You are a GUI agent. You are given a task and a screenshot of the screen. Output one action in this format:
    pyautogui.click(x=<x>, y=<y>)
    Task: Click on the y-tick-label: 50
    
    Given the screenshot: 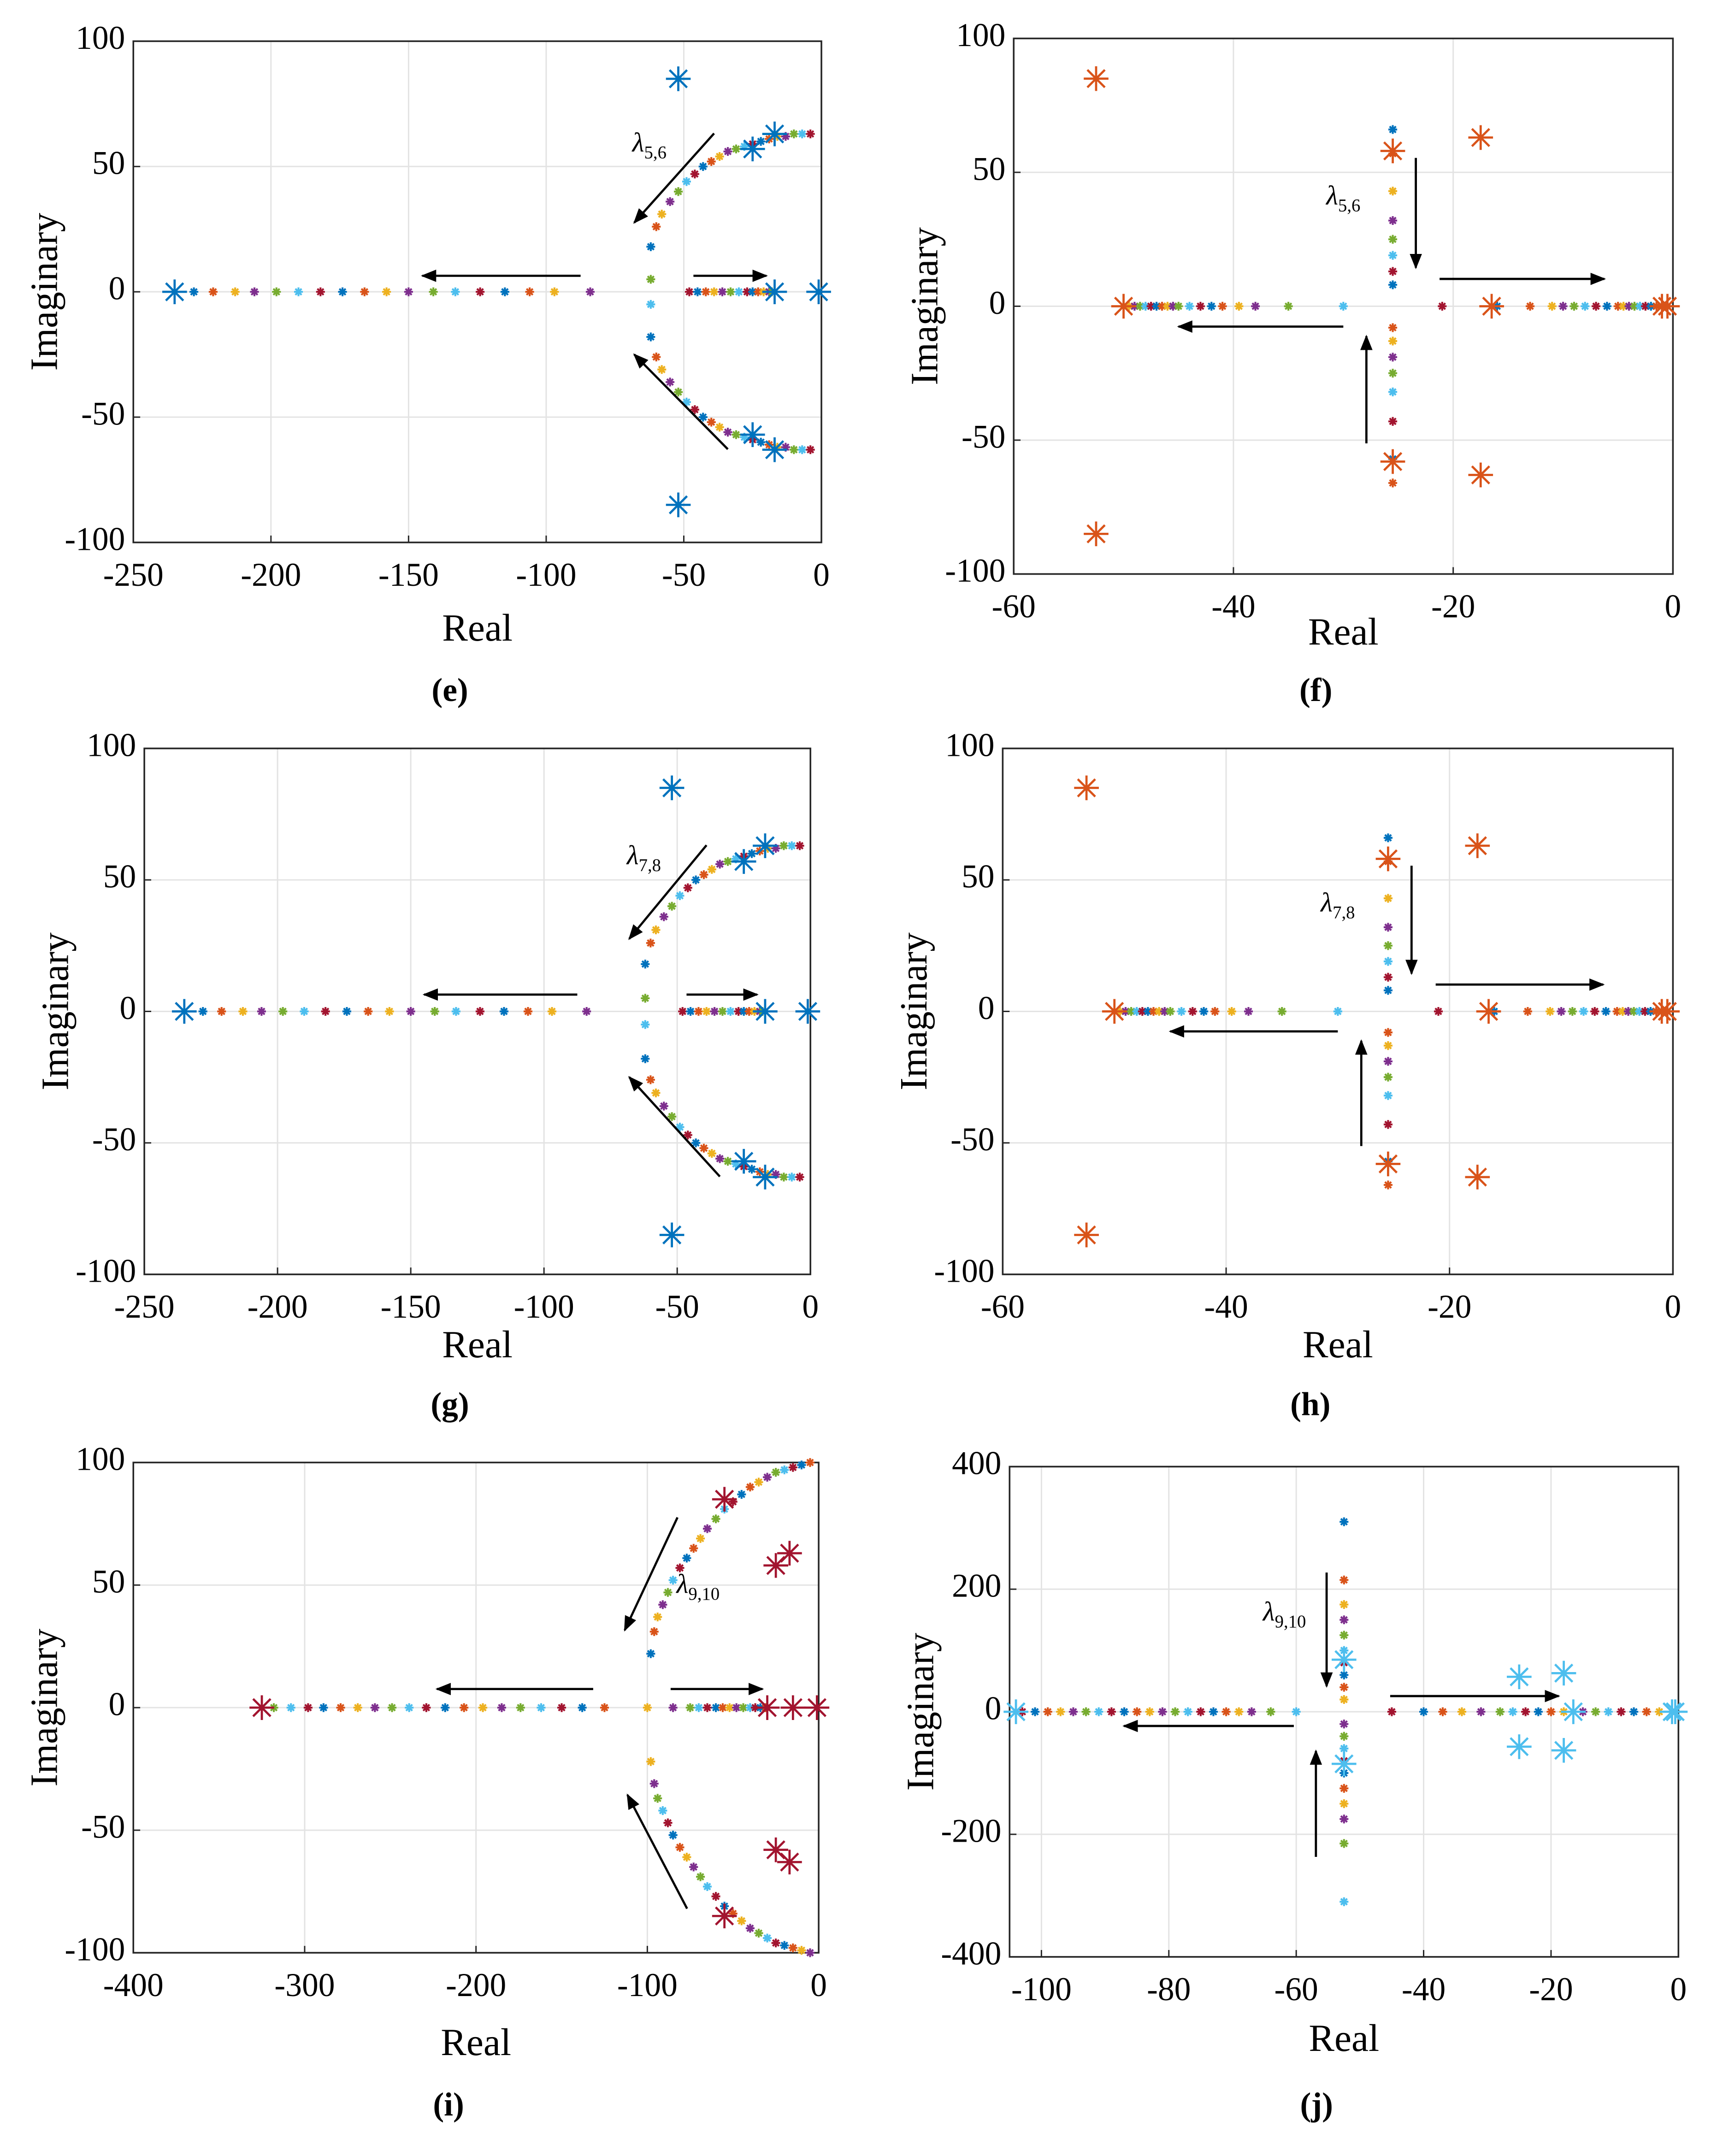 What is the action you would take?
    pyautogui.click(x=978, y=877)
    